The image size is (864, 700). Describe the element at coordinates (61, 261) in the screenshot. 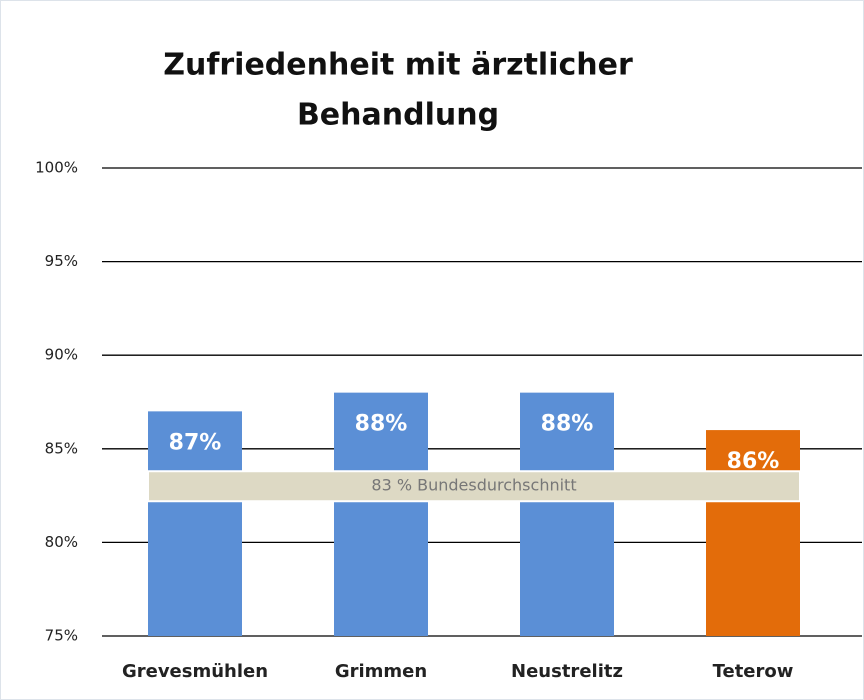

I see `y-tick-label: 95%` at that location.